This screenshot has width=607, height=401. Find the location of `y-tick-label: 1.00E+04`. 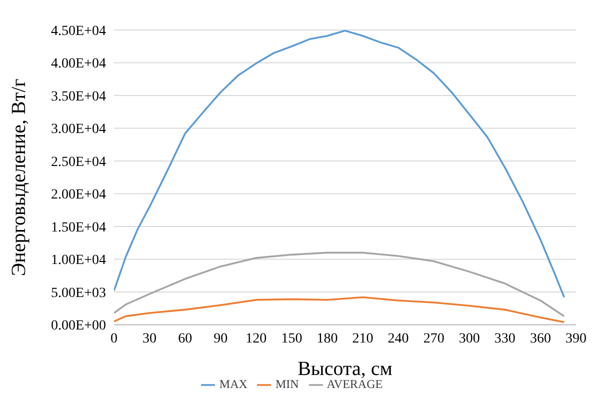

y-tick-label: 1.00E+04 is located at coordinates (78, 260).